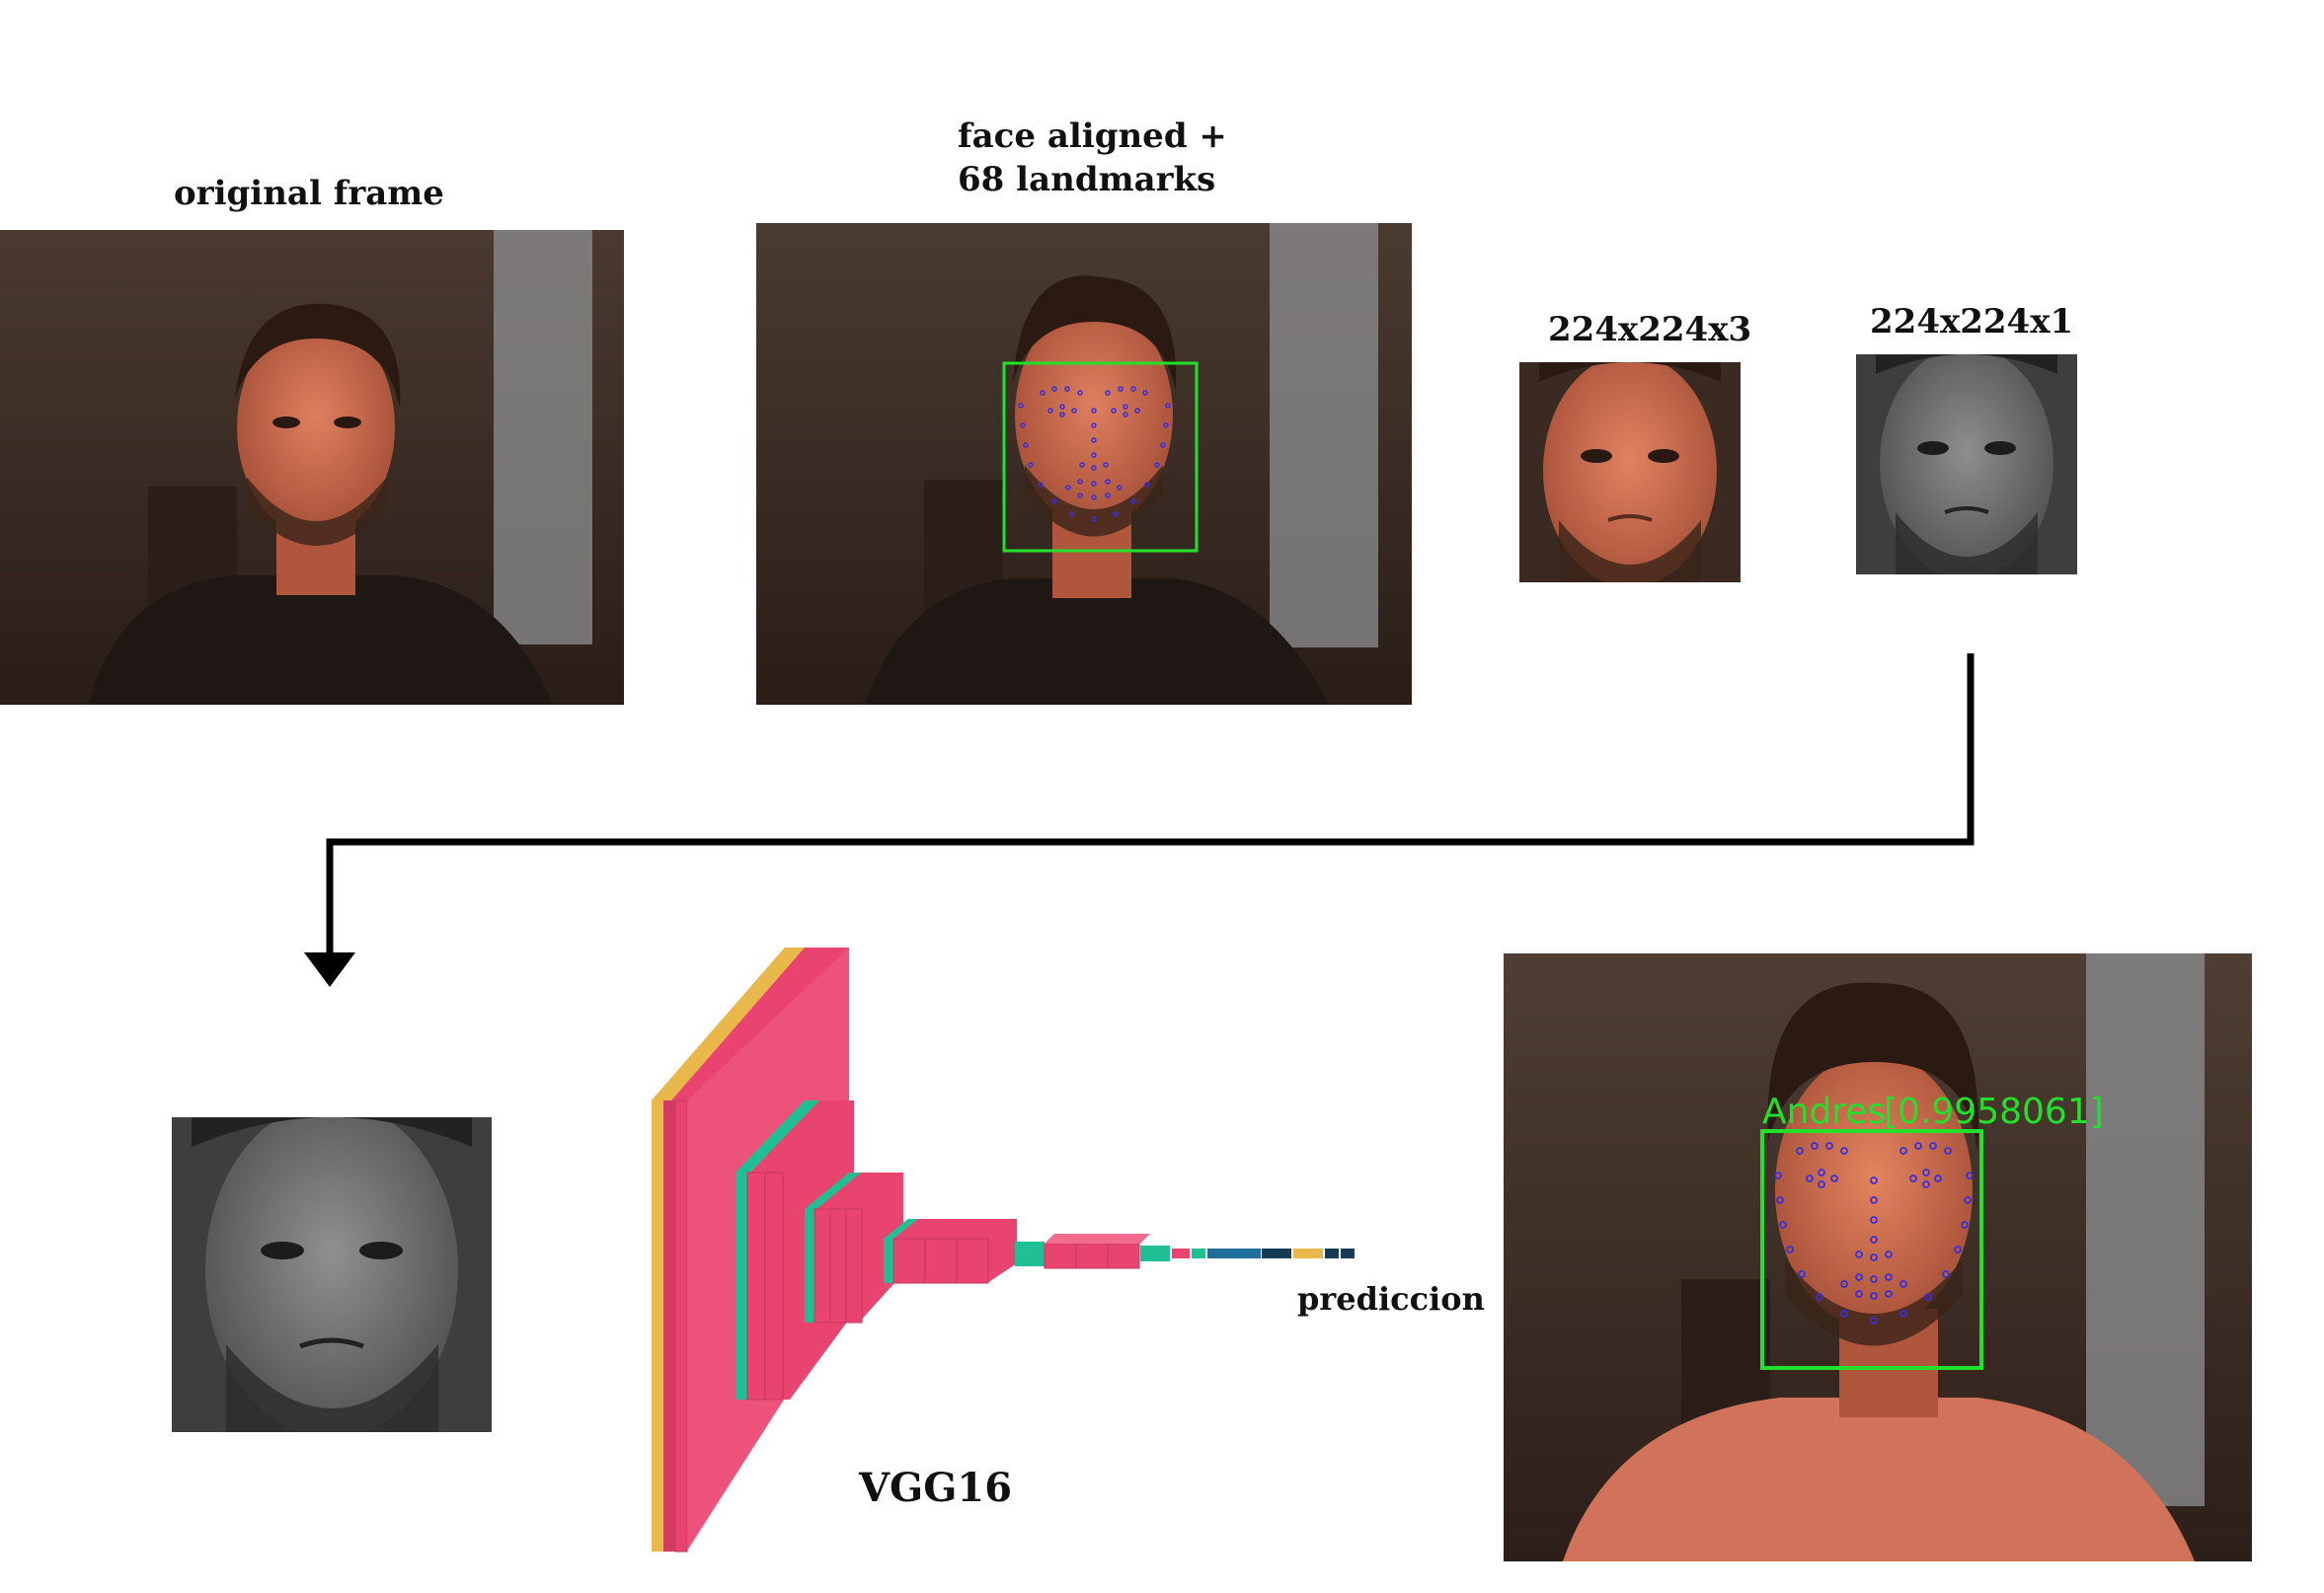  What do you see at coordinates (1391, 1299) in the screenshot?
I see `prediction-label: prediccion` at bounding box center [1391, 1299].